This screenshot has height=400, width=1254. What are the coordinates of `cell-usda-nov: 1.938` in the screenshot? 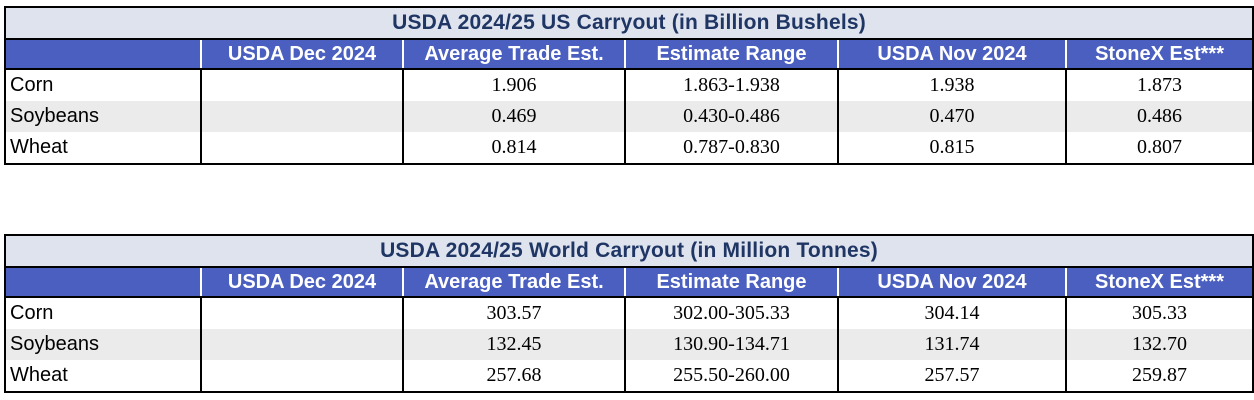 It's located at (951, 85).